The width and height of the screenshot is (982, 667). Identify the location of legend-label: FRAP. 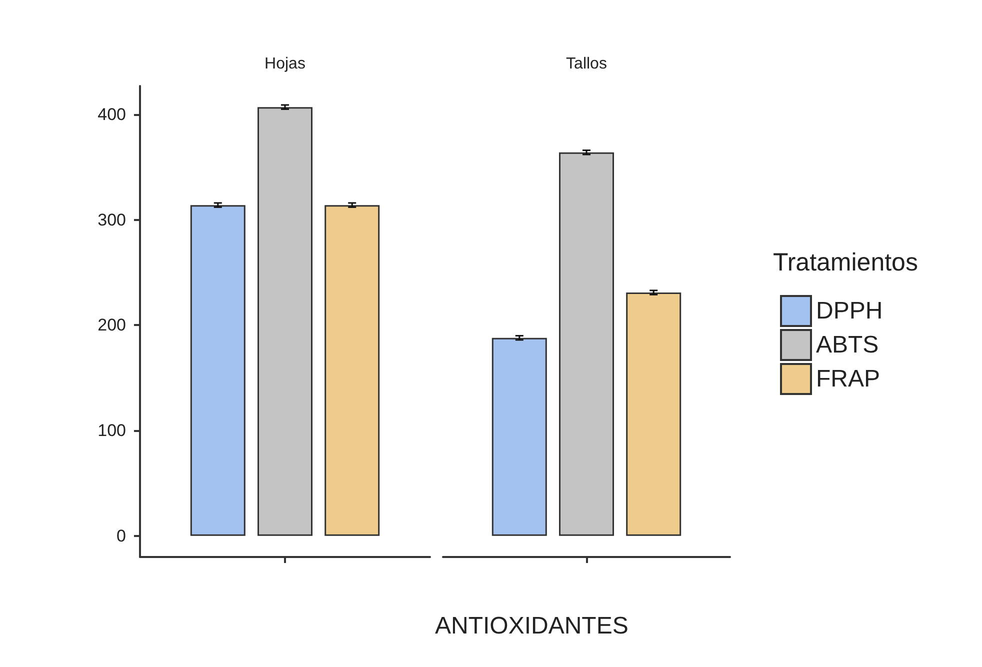
(848, 379).